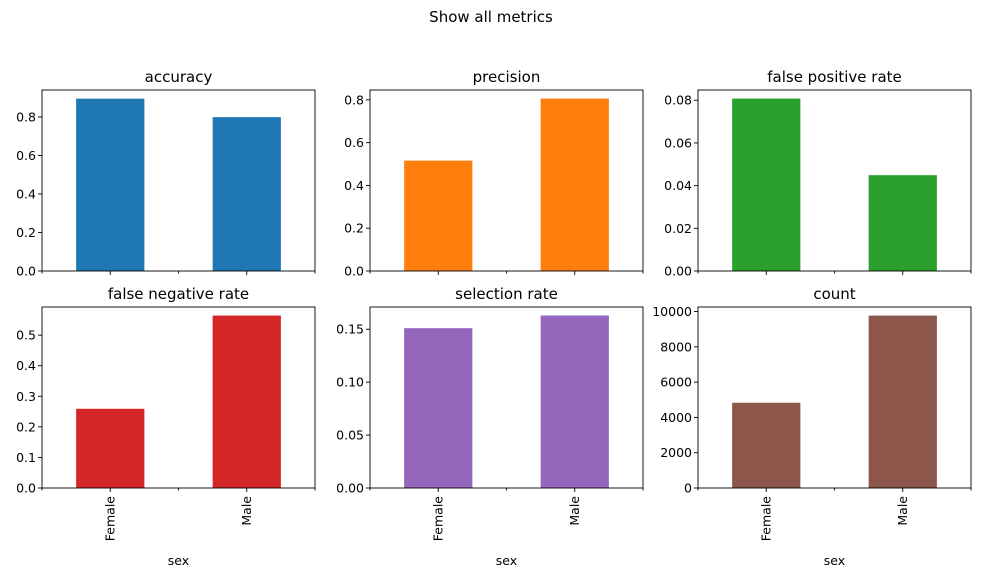 The width and height of the screenshot is (981, 578). I want to click on y-tick-label: 0.1, so click(26, 457).